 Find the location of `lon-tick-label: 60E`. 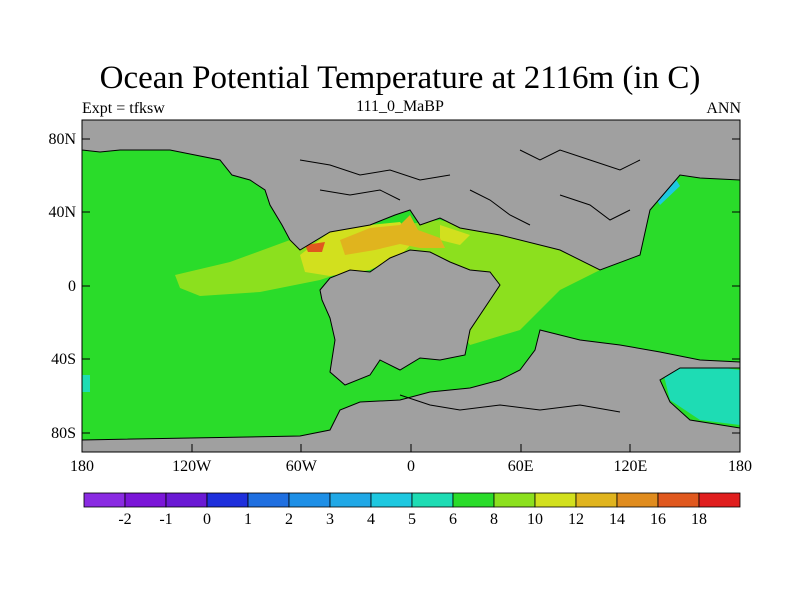

lon-tick-label: 60E is located at coordinates (521, 466).